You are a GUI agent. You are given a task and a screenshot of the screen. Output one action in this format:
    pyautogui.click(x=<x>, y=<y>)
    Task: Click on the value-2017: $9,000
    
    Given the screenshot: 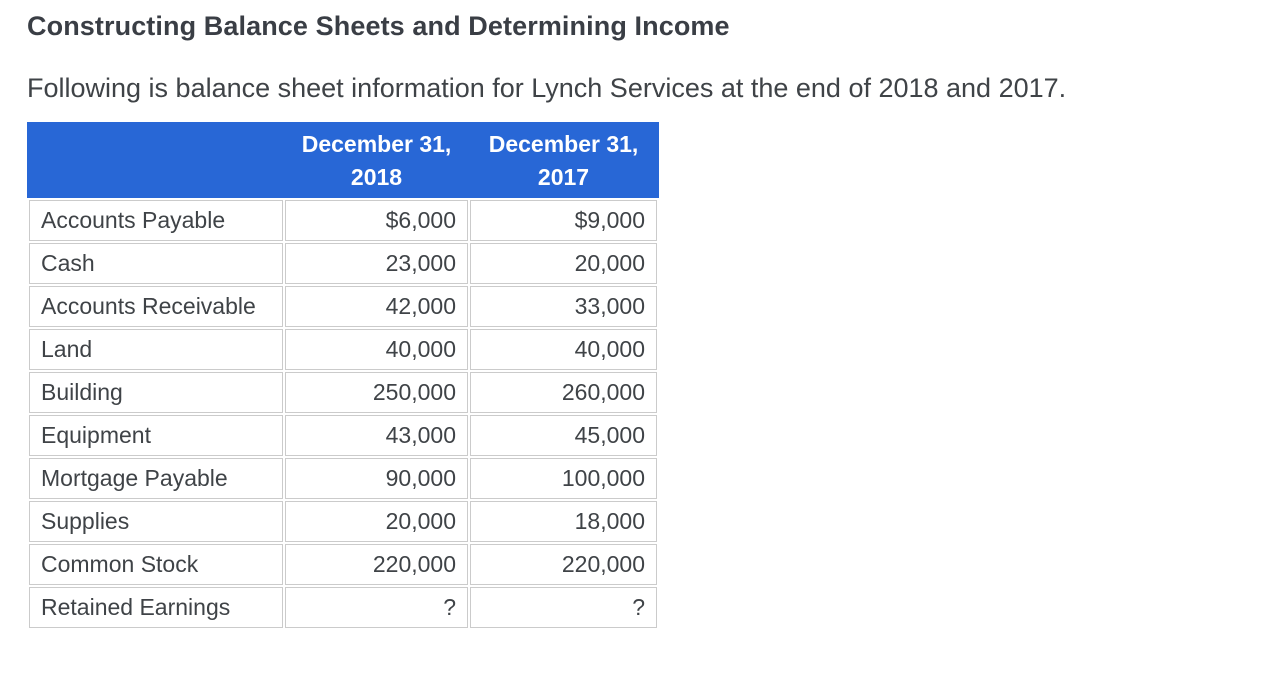 What is the action you would take?
    pyautogui.click(x=563, y=220)
    